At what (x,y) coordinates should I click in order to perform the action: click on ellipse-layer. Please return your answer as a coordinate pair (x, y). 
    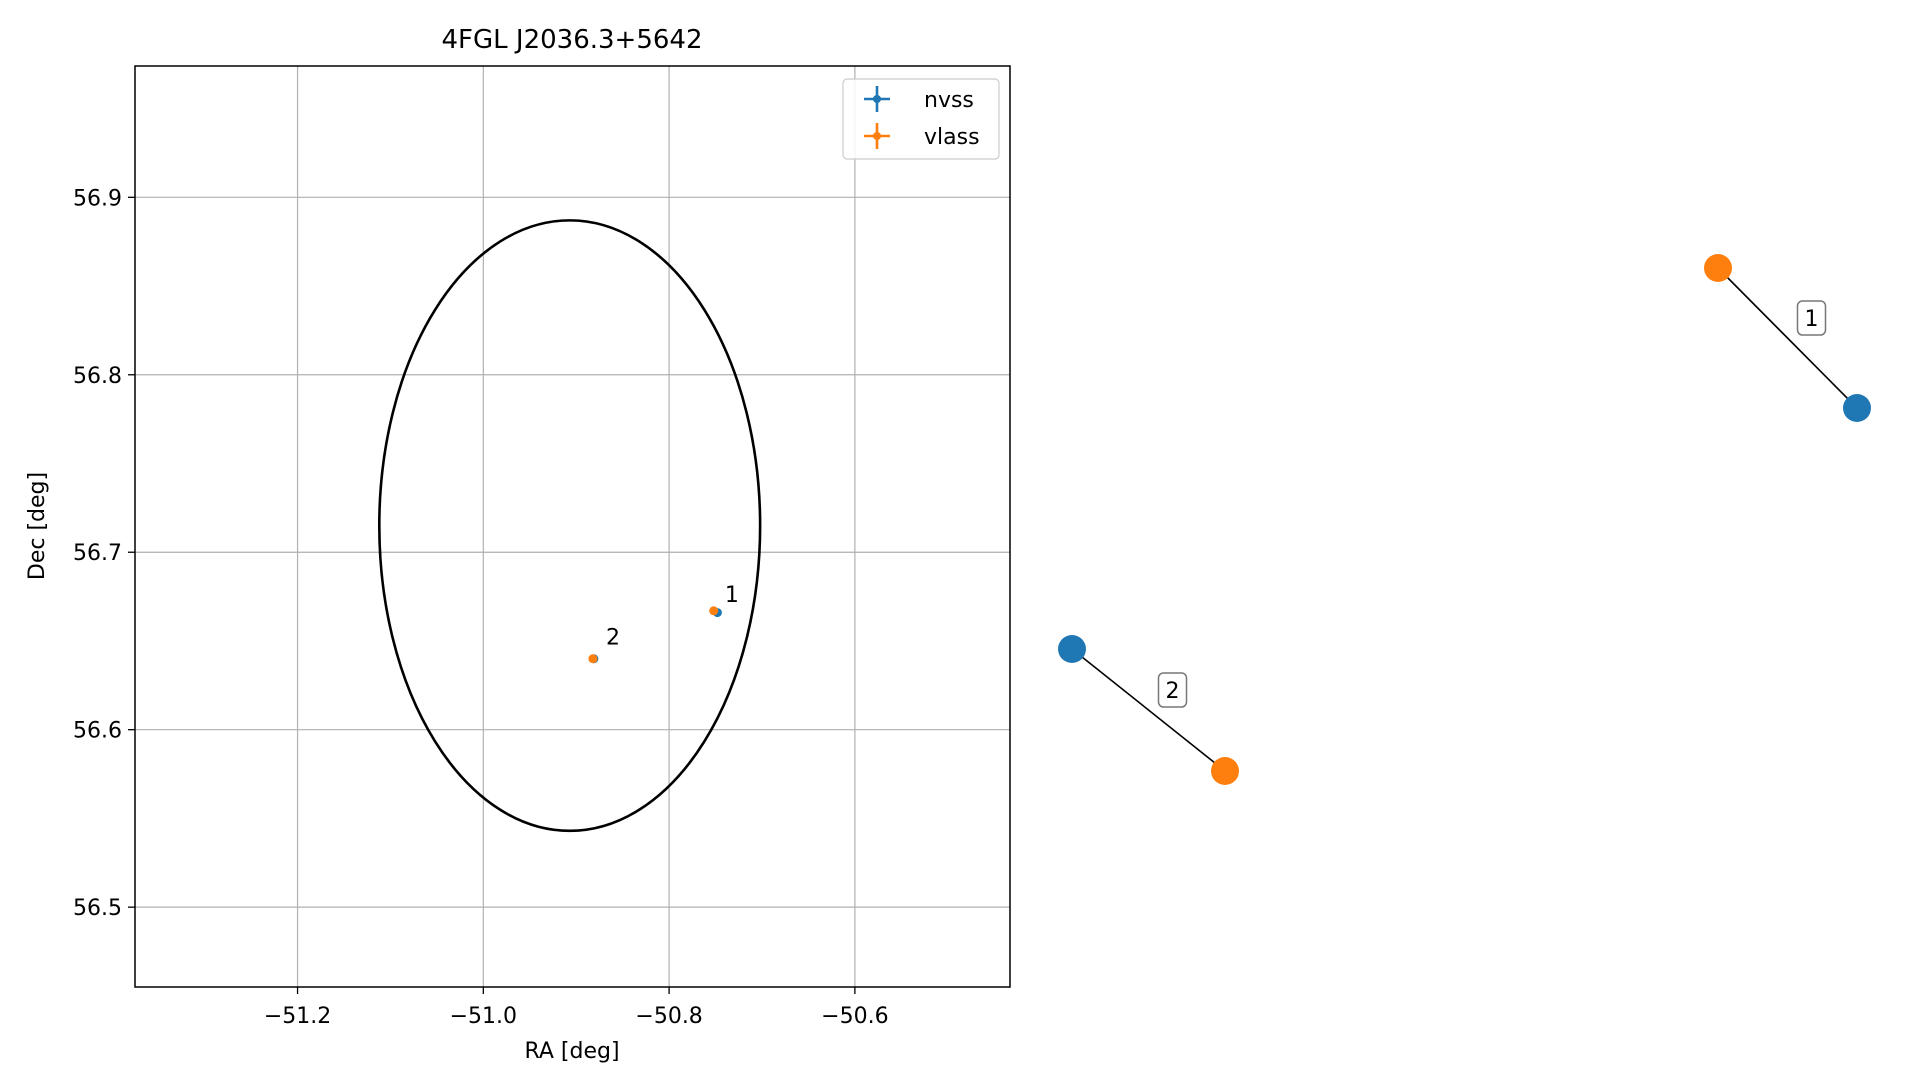
    Looking at the image, I should click on (569, 526).